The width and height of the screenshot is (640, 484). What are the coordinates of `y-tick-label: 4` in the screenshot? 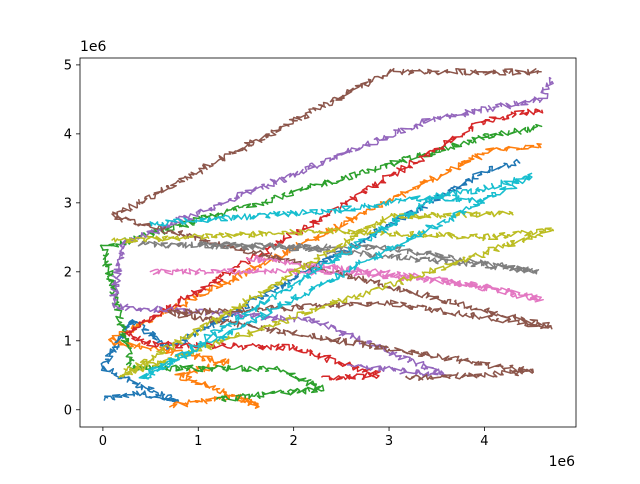 It's located at (68, 134).